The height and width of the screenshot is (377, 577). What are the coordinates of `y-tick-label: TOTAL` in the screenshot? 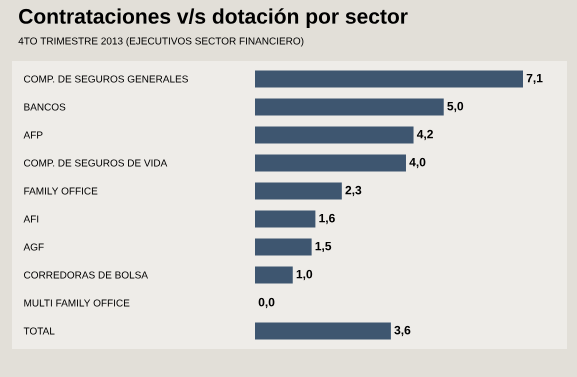 It's located at (39, 331).